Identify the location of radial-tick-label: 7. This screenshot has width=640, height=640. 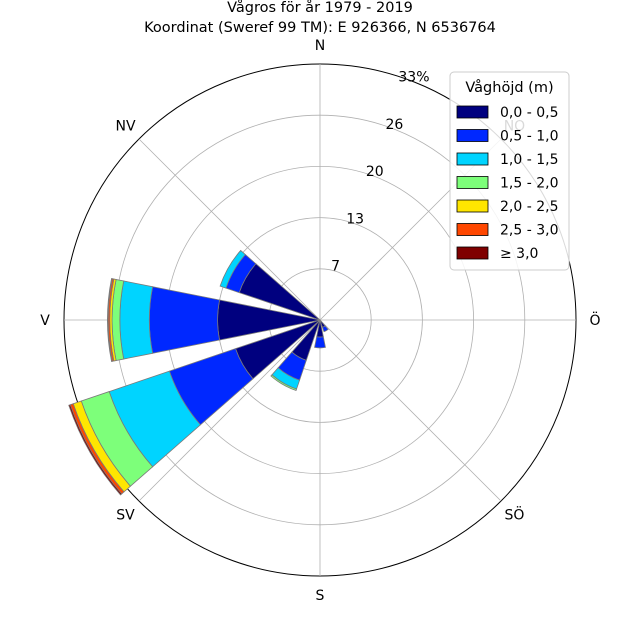
(335, 267).